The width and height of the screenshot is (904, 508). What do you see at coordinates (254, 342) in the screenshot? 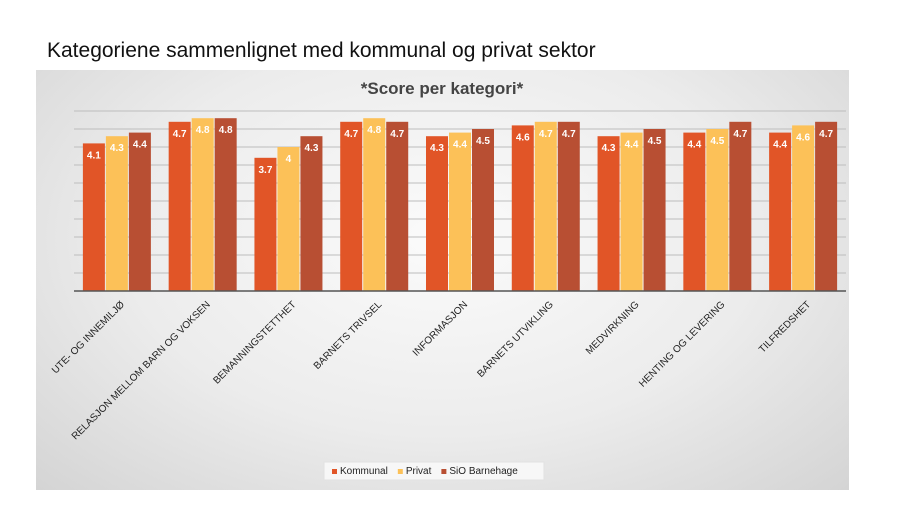
I see `category-label: BEMANNINGSTETTHET` at bounding box center [254, 342].